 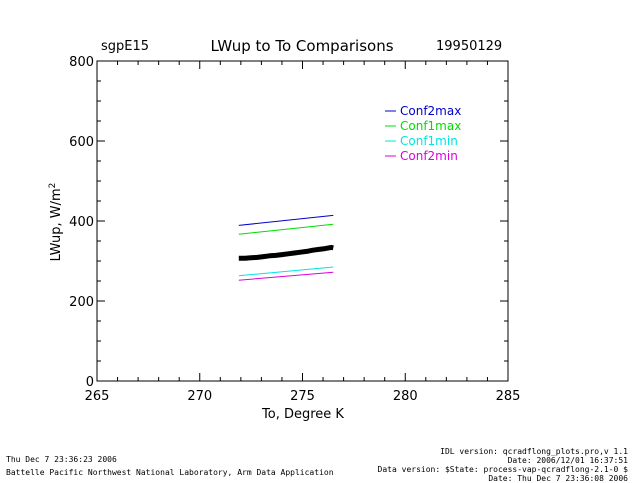 I want to click on footer-data-date: Date: Thu Dec 7 23:36:08 2006, so click(x=558, y=478).